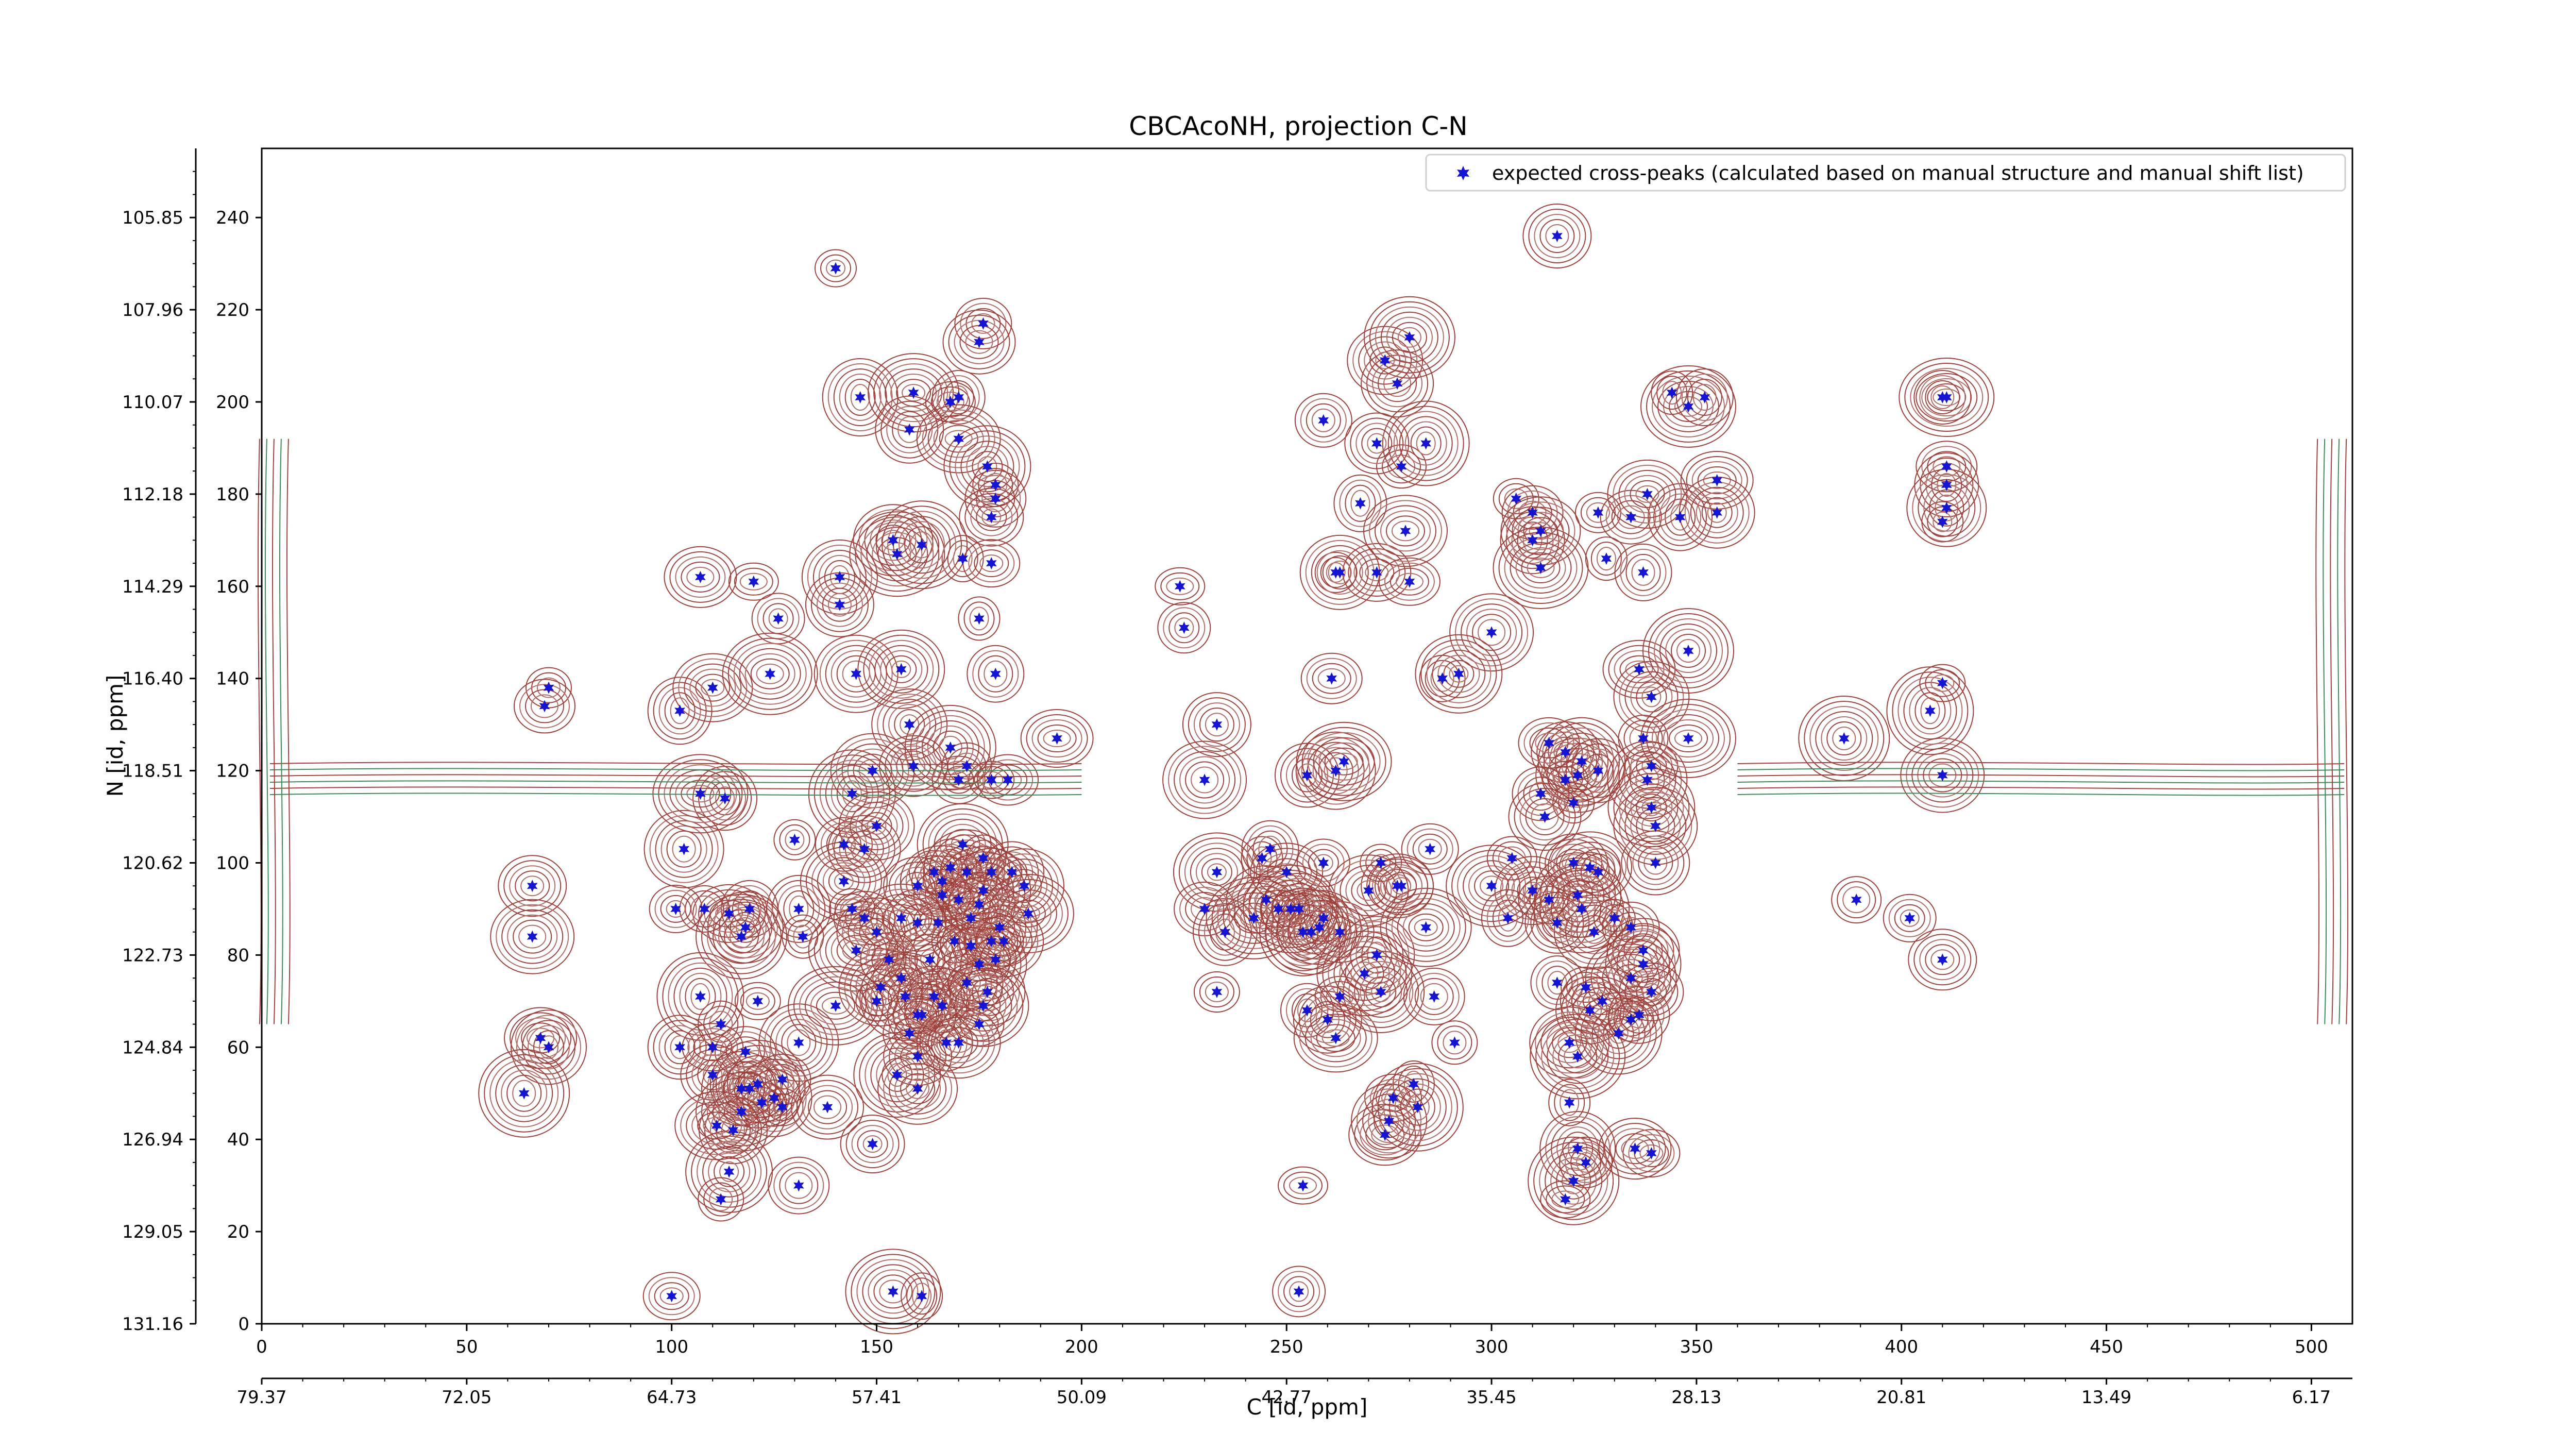 Image resolution: width=2576 pixels, height=1449 pixels. Describe the element at coordinates (1286, 1347) in the screenshot. I see `x-tick-label: 250` at that location.